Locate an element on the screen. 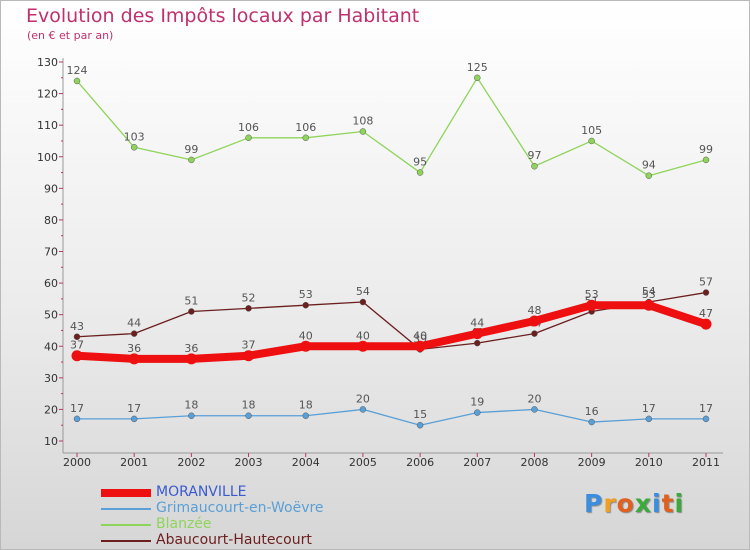 The height and width of the screenshot is (550, 750). chart-subtitle: (en € et par an) is located at coordinates (70, 35).